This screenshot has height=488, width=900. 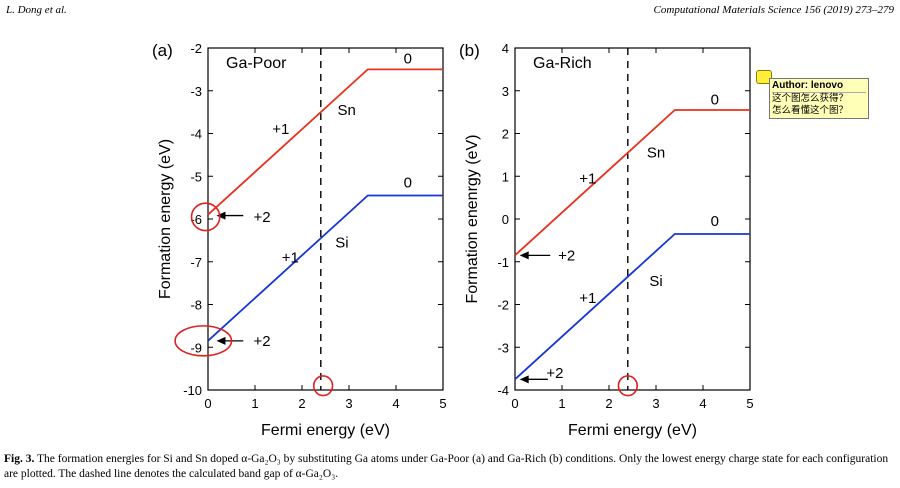 I want to click on note-author: Author: lenovo, so click(x=819, y=86).